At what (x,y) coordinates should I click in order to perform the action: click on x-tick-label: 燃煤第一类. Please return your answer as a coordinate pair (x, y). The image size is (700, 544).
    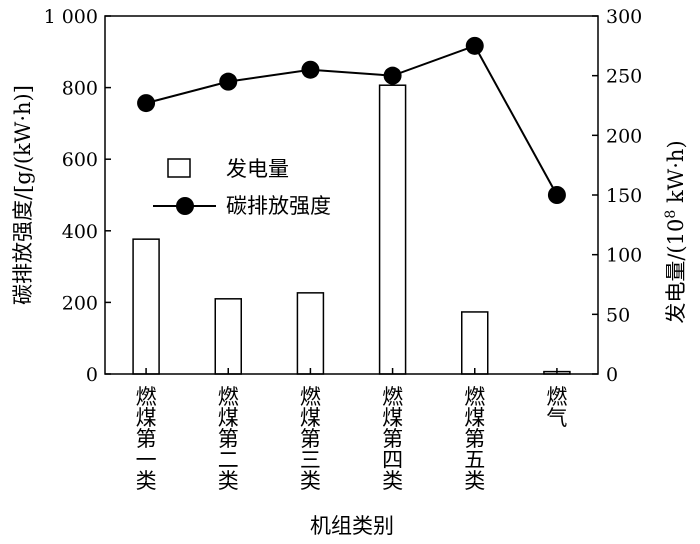
    Looking at the image, I should click on (146, 439).